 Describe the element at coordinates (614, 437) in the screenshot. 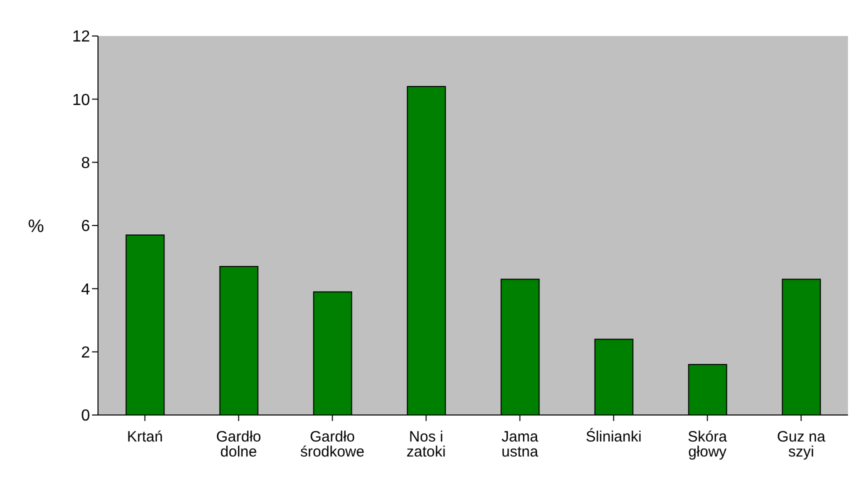

I see `x-tick-label: Ślinianki` at that location.